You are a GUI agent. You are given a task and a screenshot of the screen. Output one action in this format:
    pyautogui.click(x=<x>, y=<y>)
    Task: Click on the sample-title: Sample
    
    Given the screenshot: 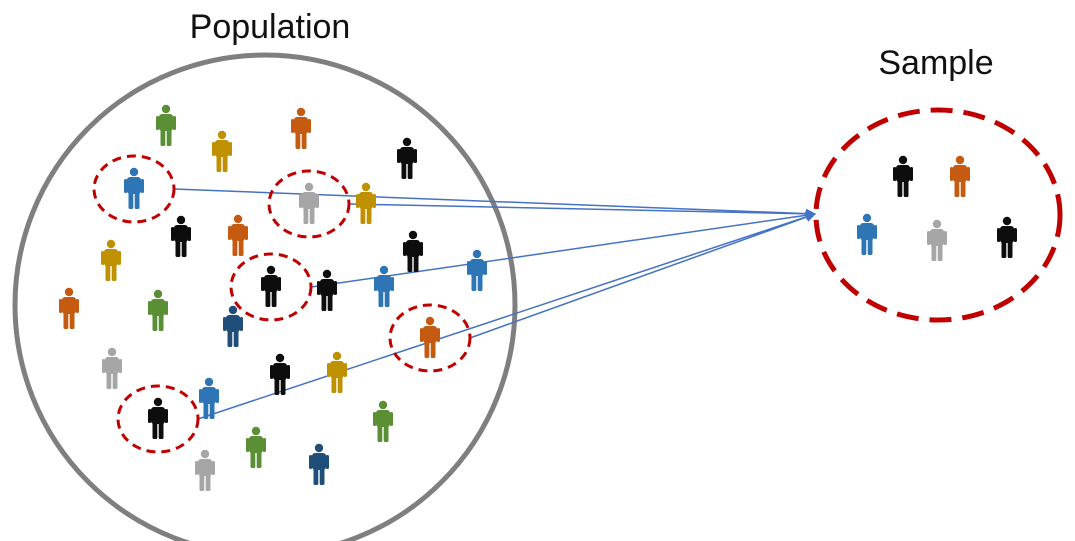 What is the action you would take?
    pyautogui.click(x=935, y=63)
    